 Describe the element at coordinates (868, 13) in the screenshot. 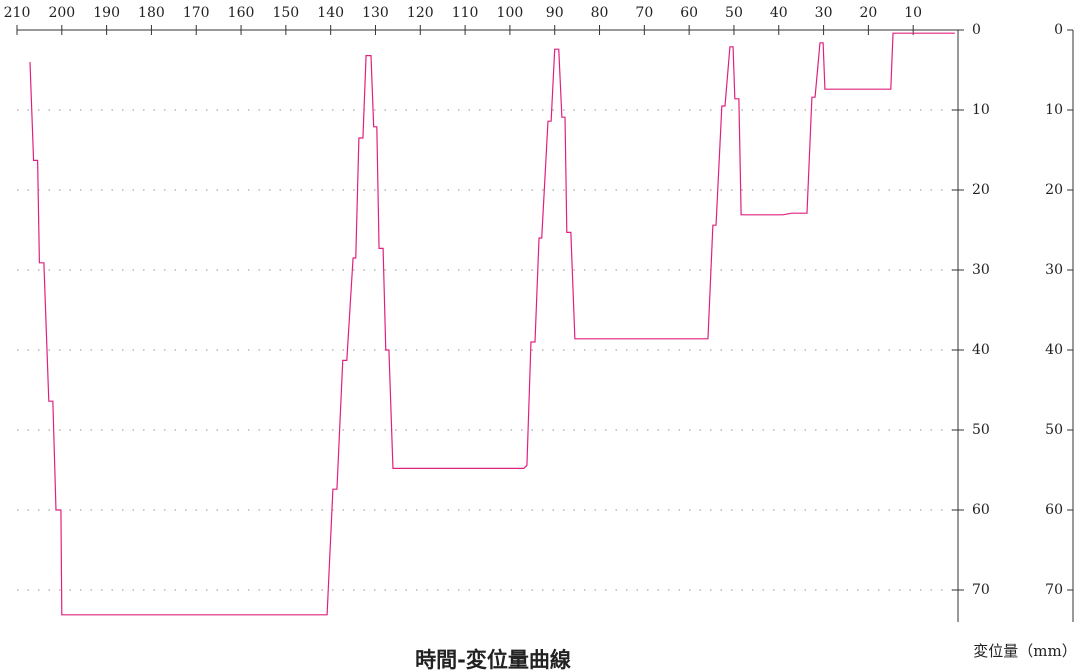

I see `x-tick-label: 20` at that location.